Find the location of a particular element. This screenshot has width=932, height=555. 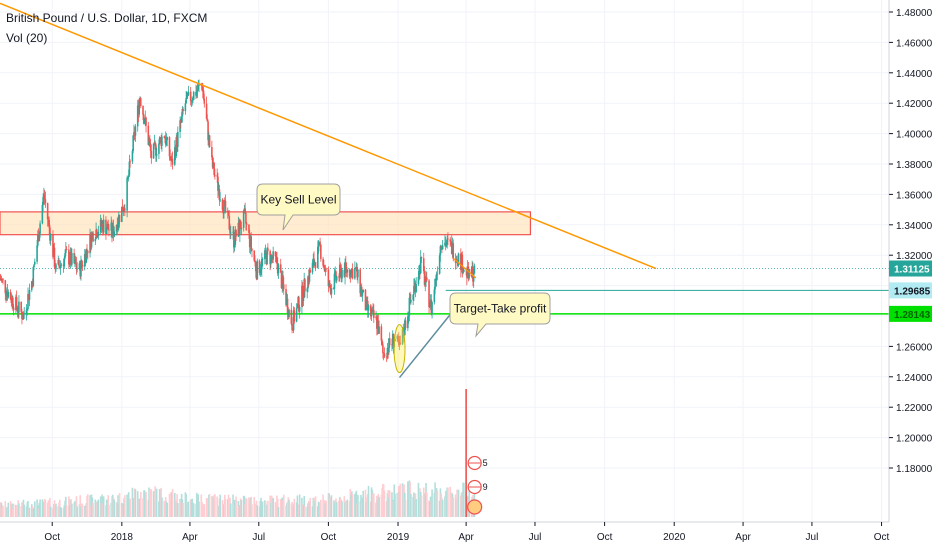

callout-text: Target-Take profit is located at coordinates (500, 309).